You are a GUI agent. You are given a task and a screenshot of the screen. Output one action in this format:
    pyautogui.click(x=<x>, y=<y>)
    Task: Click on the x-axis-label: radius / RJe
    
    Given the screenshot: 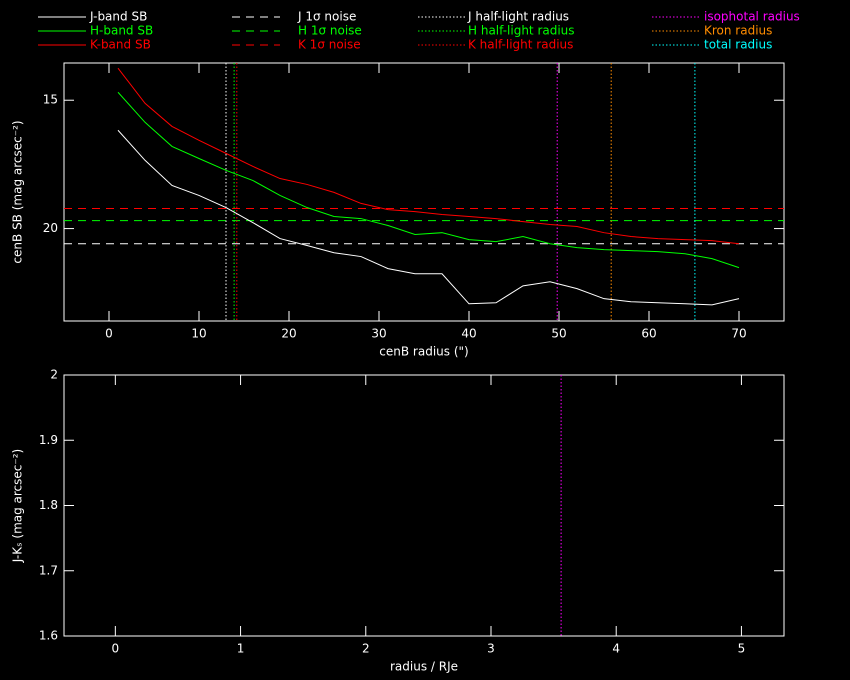 What is the action you would take?
    pyautogui.click(x=424, y=667)
    